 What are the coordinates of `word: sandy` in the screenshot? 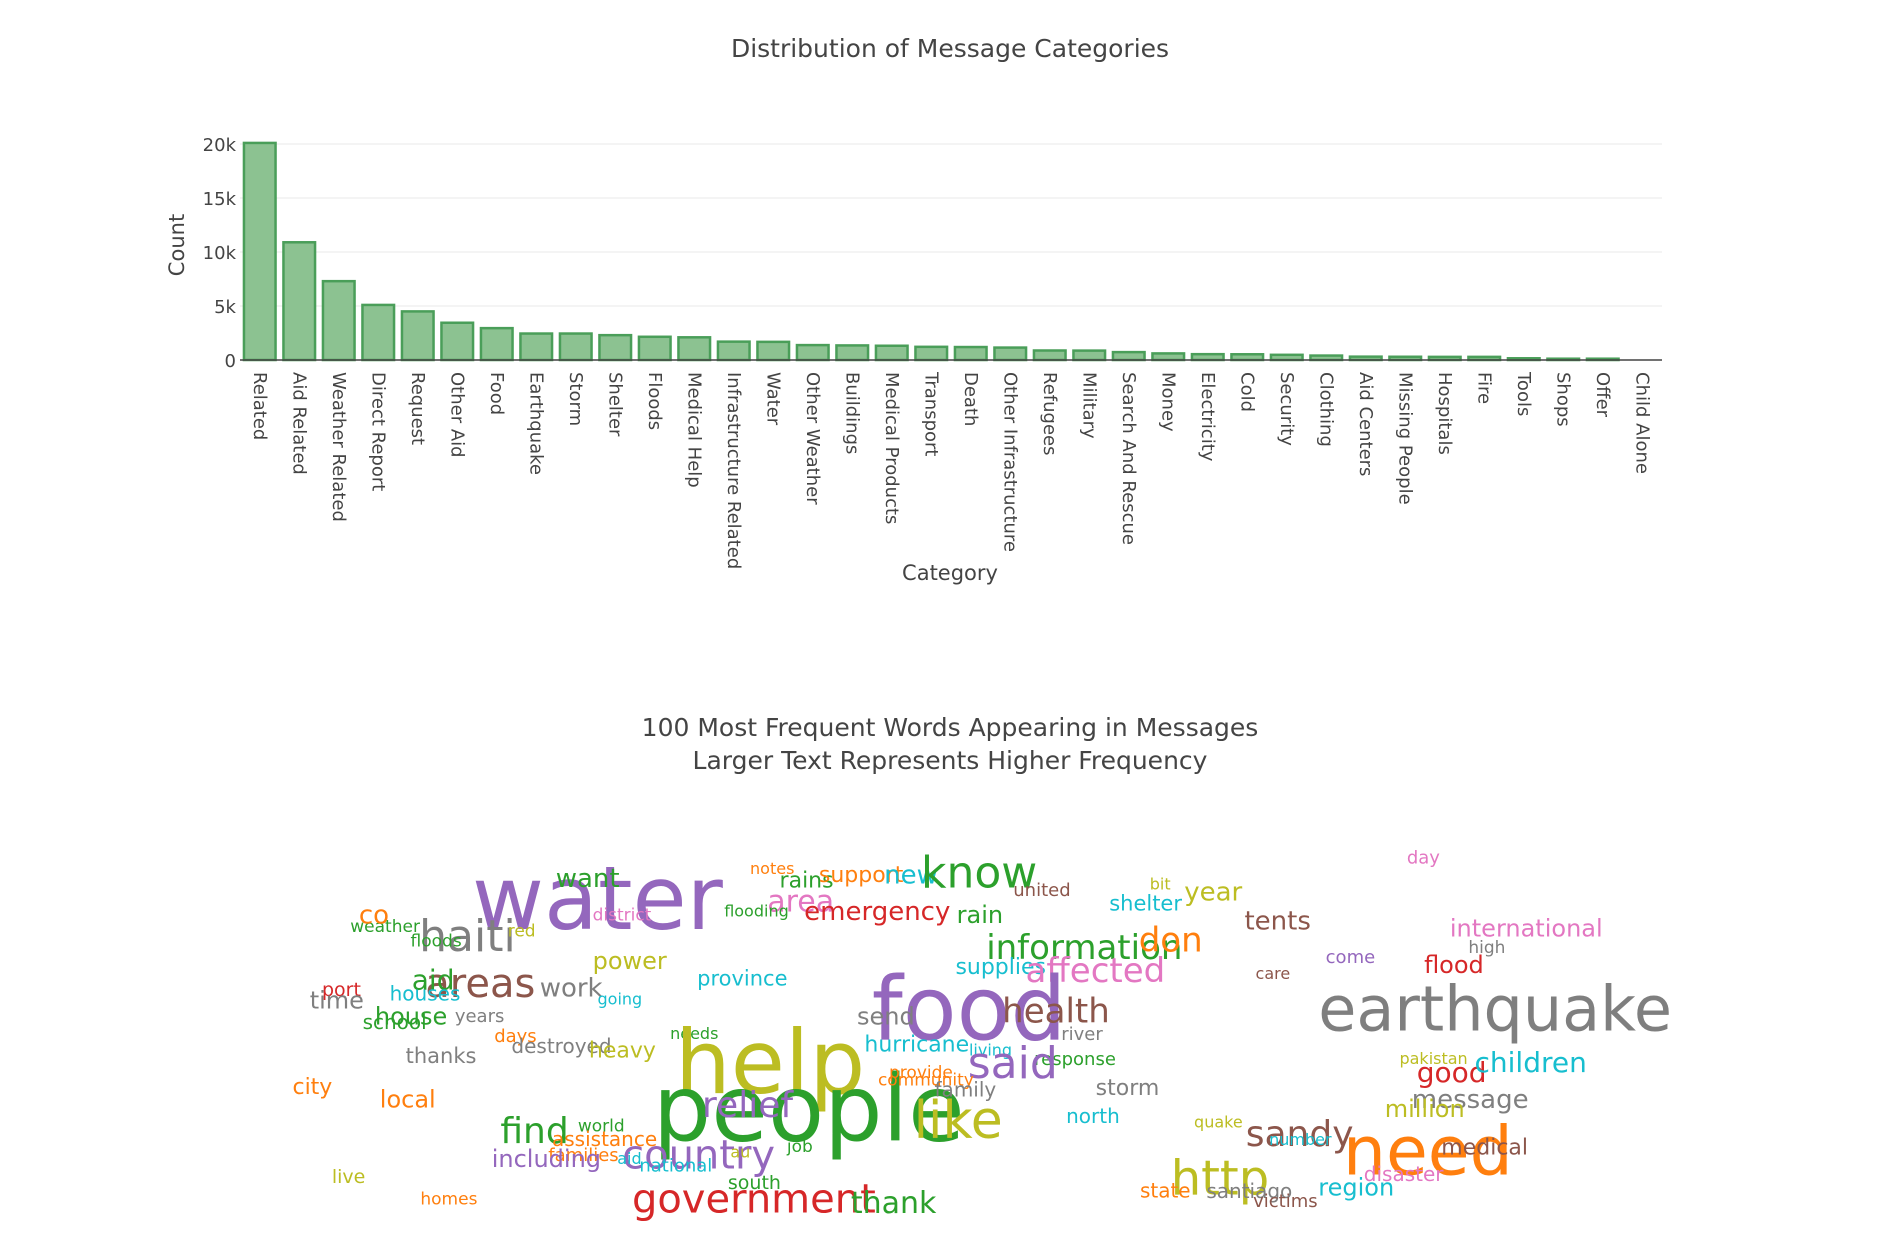 It's located at (1300, 1134).